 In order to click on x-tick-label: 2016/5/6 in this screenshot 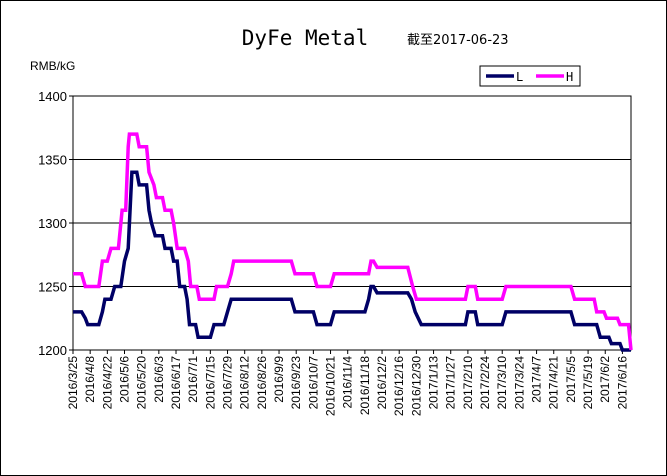, I will do `click(125, 379)`.